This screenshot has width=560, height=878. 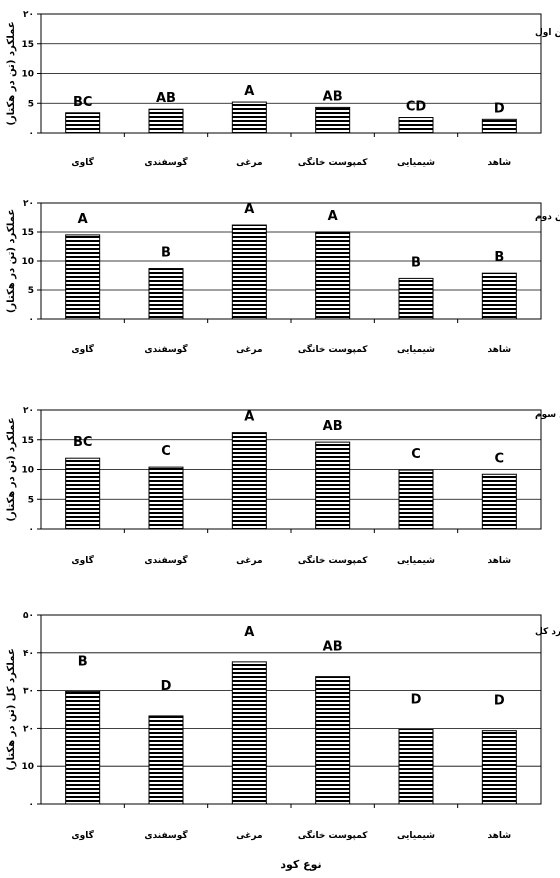 I want to click on chart-title: (الف) عملکرد چین اول, so click(x=547, y=33).